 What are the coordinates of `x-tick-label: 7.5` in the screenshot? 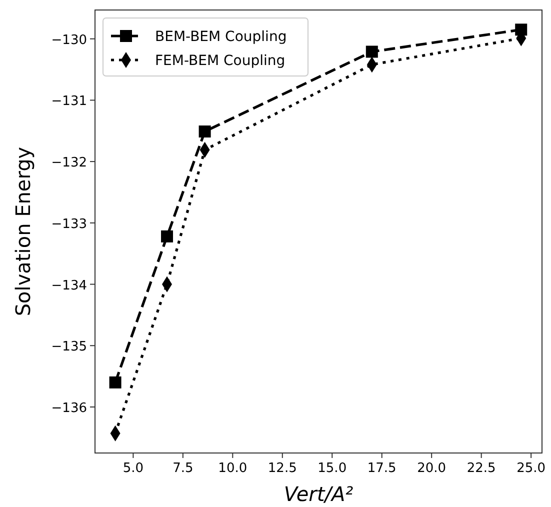 It's located at (183, 468).